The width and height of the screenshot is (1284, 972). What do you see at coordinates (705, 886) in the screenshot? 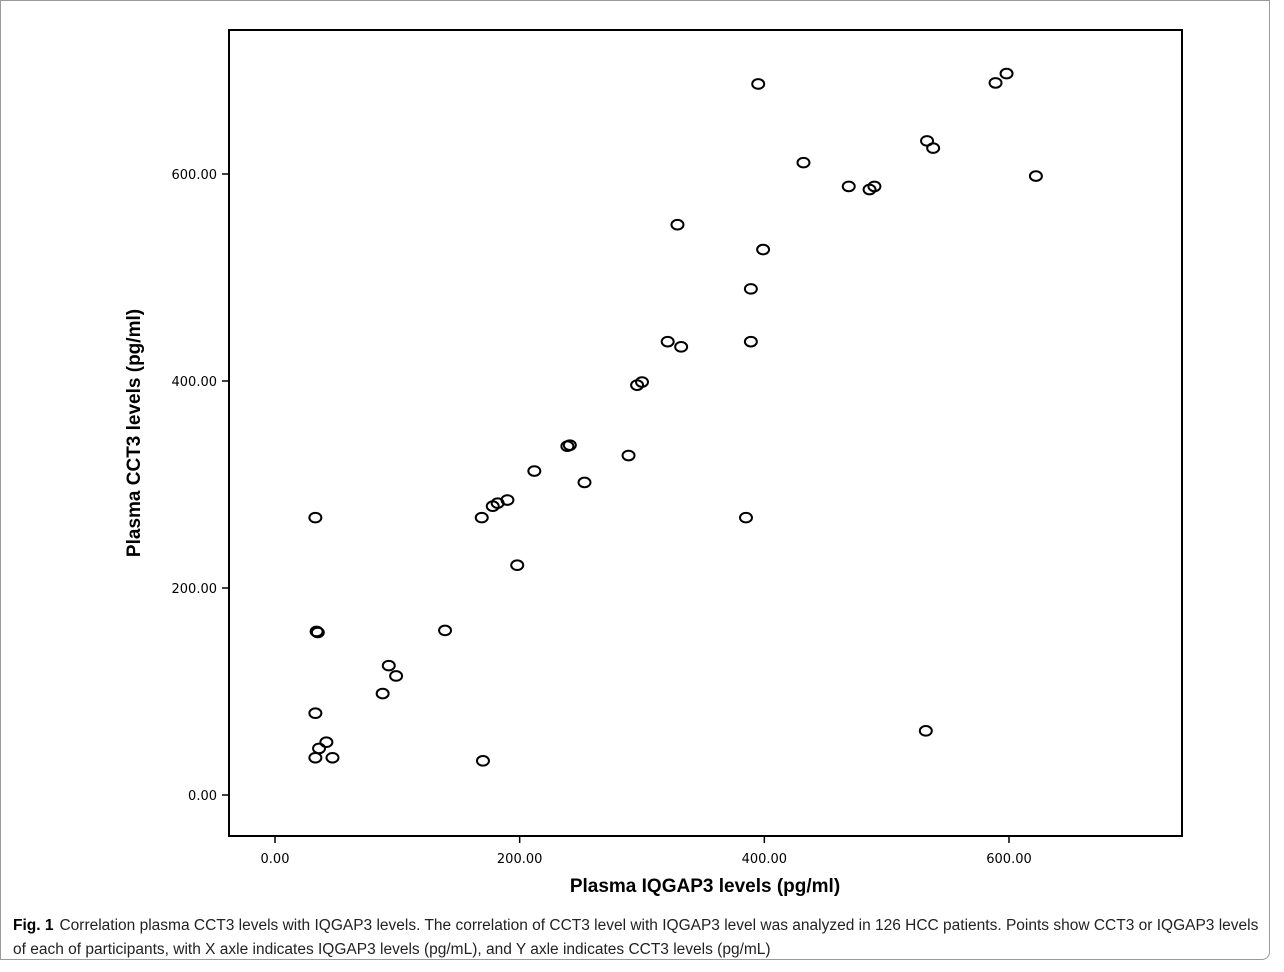
I see `x-axis-title: Plasma IQGAP3 levels (pg/ml)` at bounding box center [705, 886].